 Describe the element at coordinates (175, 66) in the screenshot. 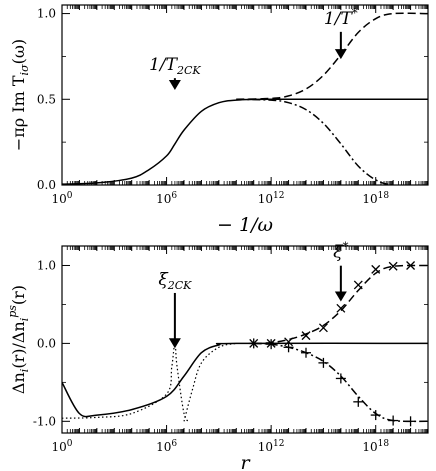

I see `annotation-label: 1/T2CK` at that location.